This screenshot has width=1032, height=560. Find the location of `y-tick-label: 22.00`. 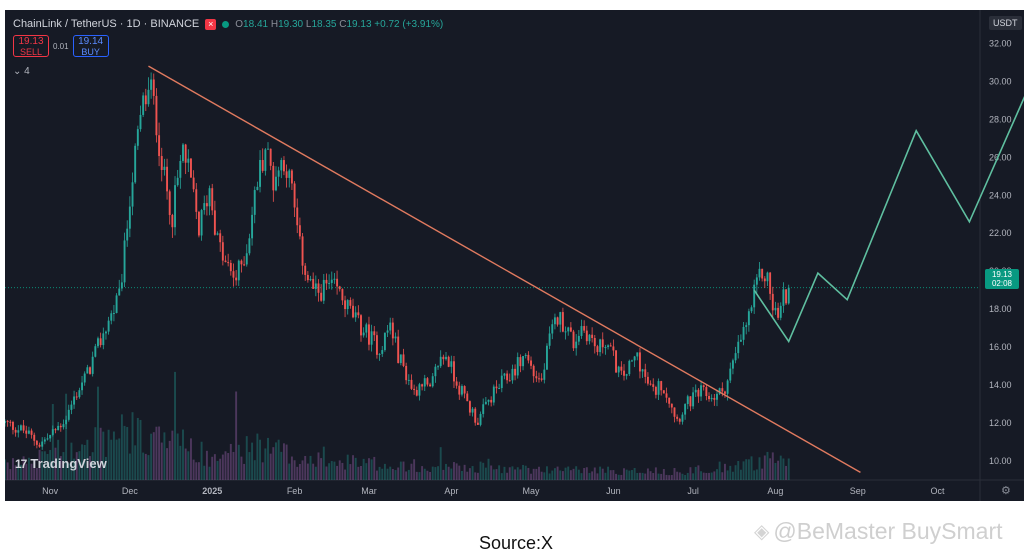

y-tick-label: 22.00 is located at coordinates (1000, 233).